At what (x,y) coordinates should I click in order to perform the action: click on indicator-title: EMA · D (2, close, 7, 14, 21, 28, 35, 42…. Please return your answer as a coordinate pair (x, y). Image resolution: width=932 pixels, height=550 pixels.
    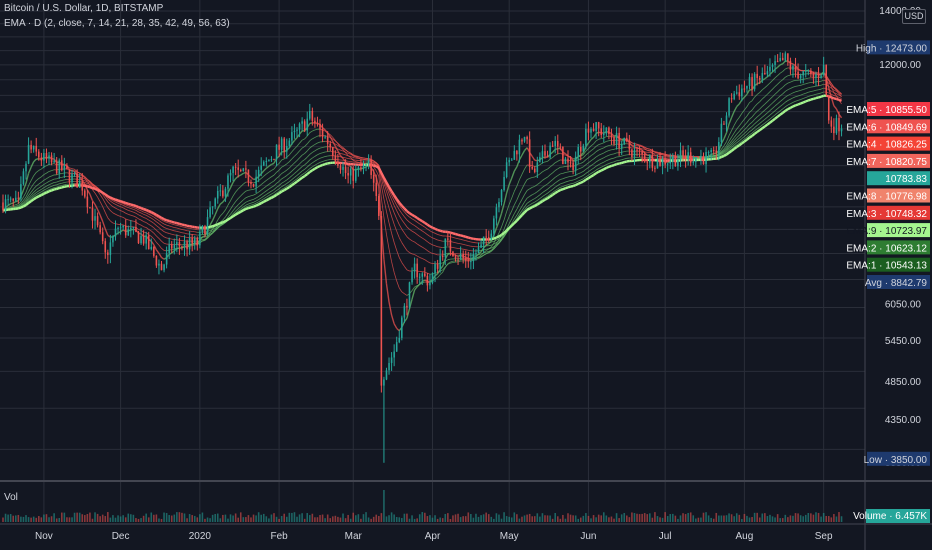
    Looking at the image, I should click on (117, 23).